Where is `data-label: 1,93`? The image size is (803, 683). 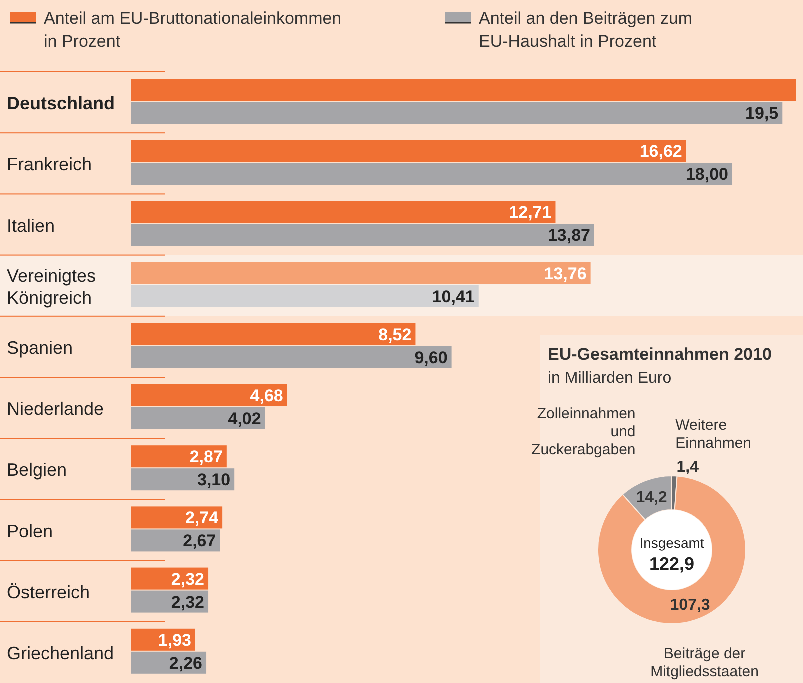 data-label: 1,93 is located at coordinates (175, 640).